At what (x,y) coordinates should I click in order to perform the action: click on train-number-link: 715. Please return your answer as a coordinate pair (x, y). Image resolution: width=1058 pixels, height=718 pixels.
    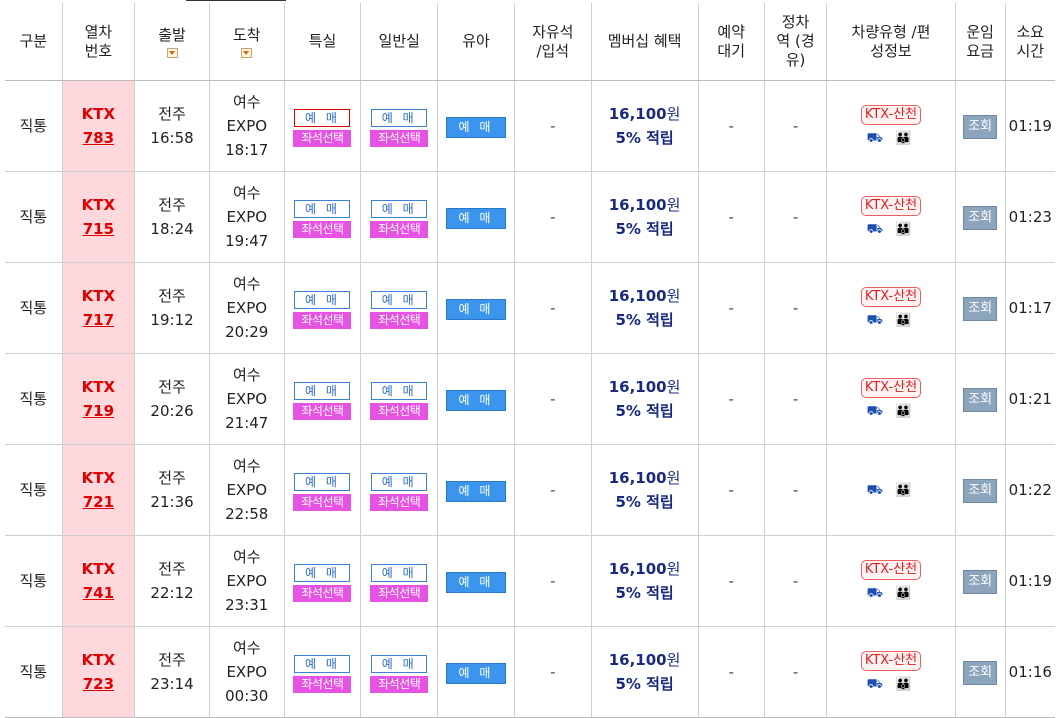
    Looking at the image, I should click on (98, 229).